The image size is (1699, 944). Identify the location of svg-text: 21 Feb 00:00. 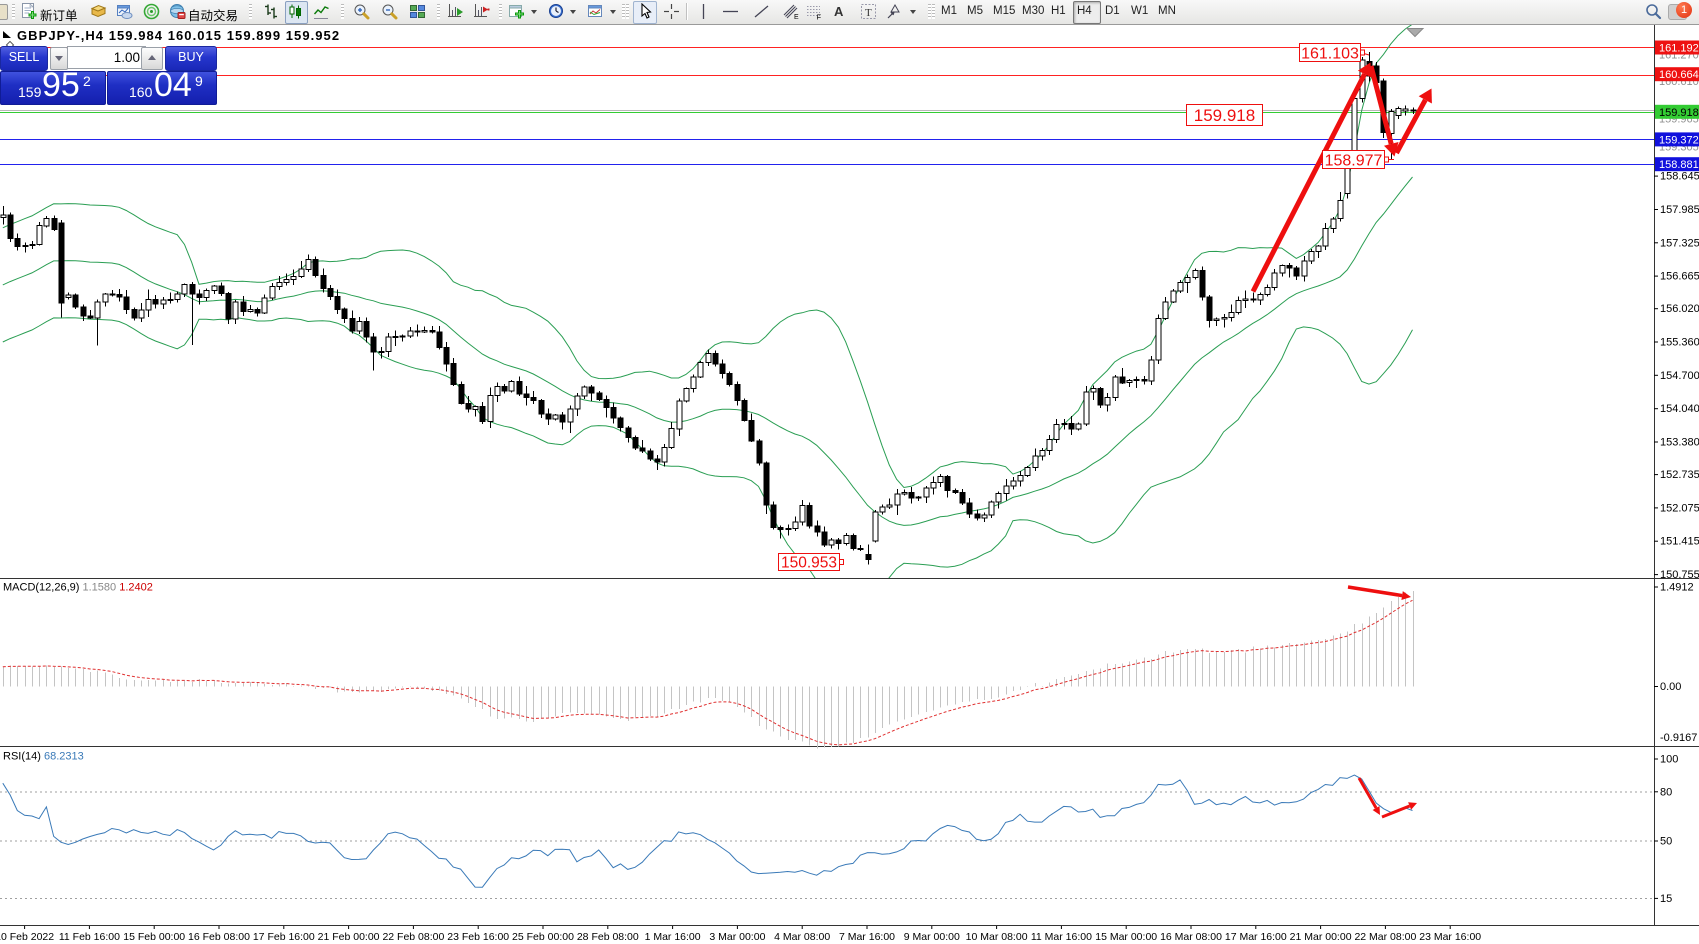
(349, 937).